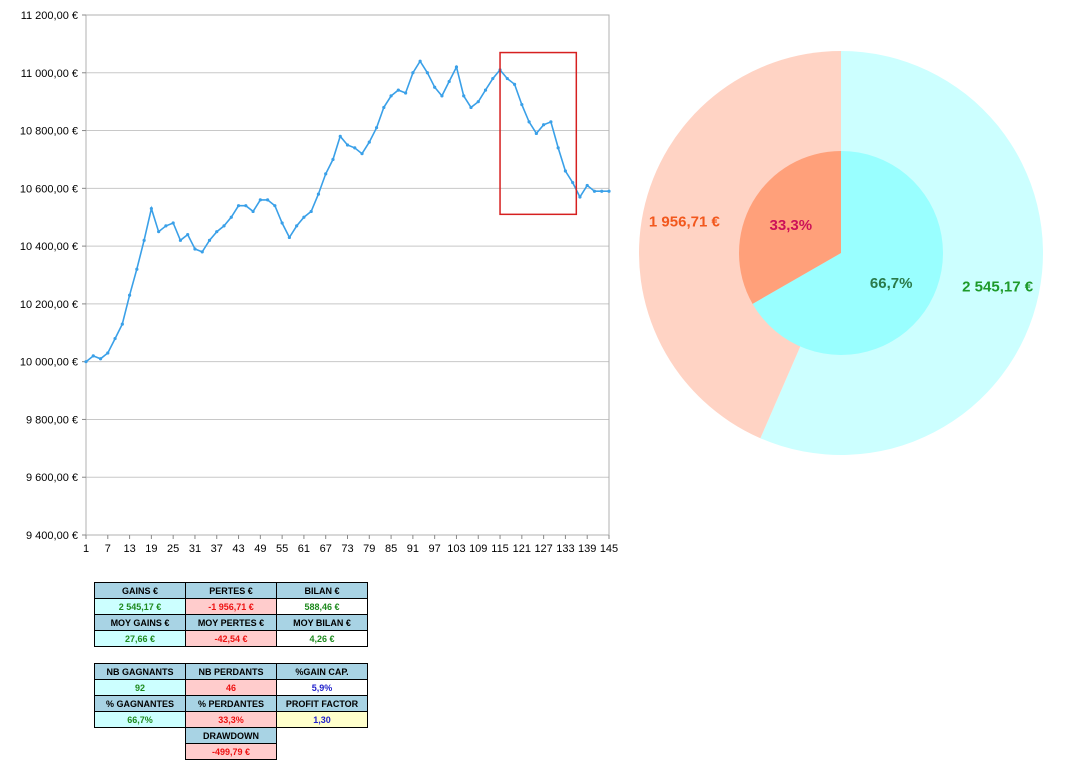  Describe the element at coordinates (326, 549) in the screenshot. I see `x-tick-label: 67` at that location.